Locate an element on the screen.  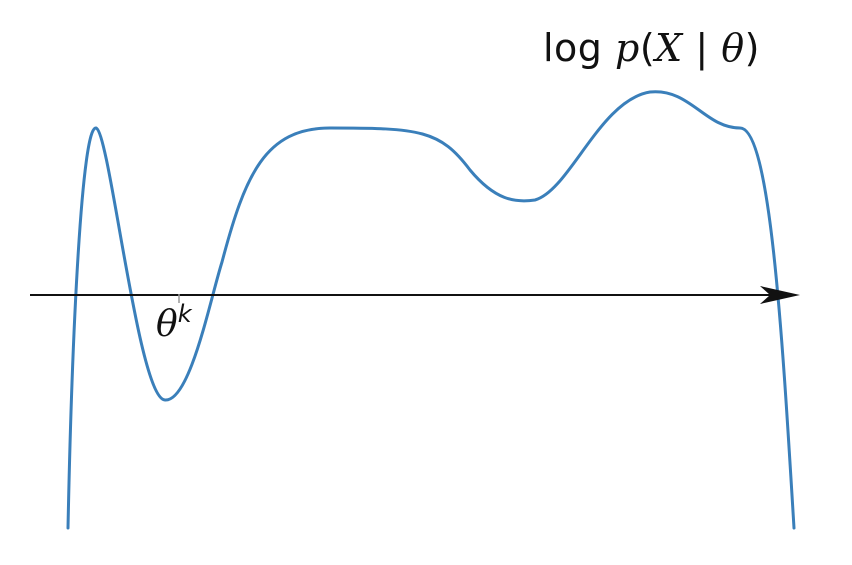
curve-label-open-paren: ( is located at coordinates (647, 48).